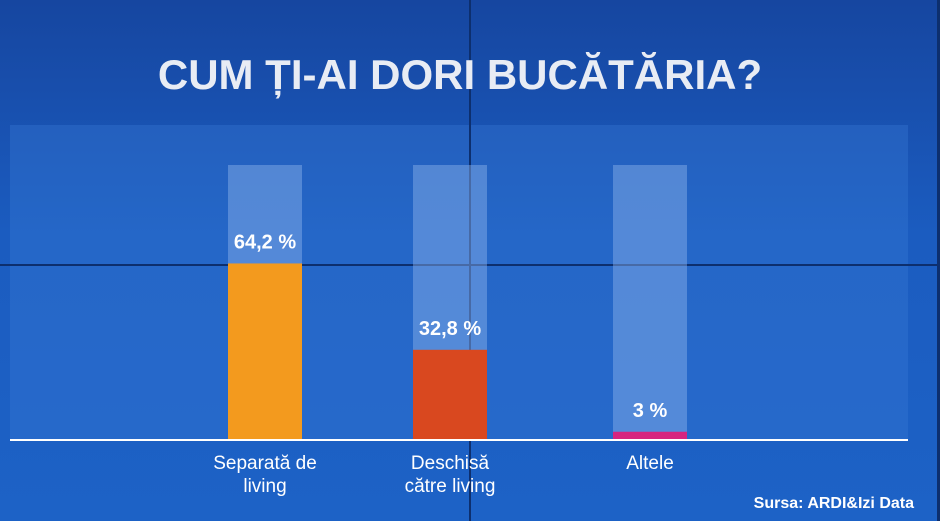 This screenshot has height=521, width=940. Describe the element at coordinates (460, 75) in the screenshot. I see `chart-title: CUM ȚI-AI DORI BUCĂTĂRIA?` at that location.